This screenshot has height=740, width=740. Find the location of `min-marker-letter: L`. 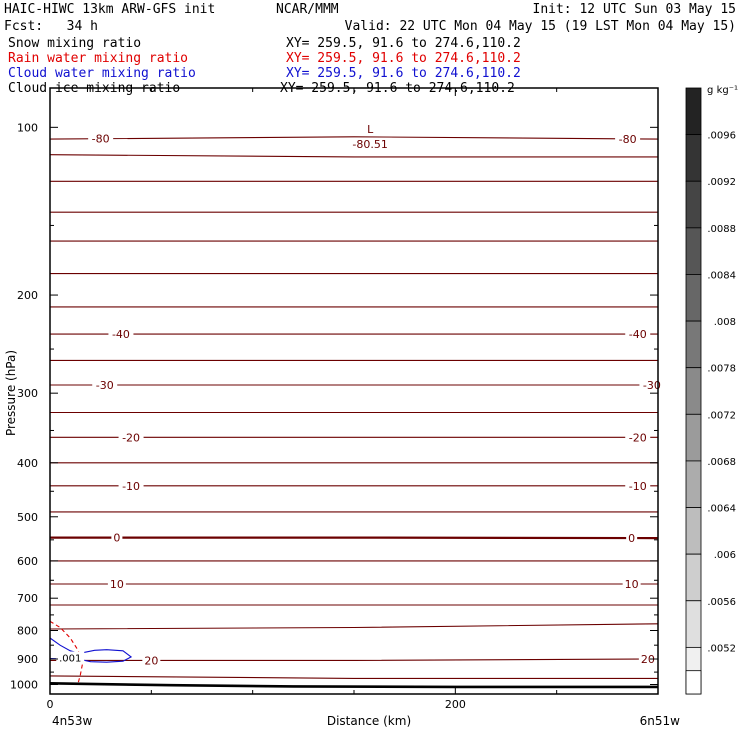

min-marker-letter: L is located at coordinates (370, 129).